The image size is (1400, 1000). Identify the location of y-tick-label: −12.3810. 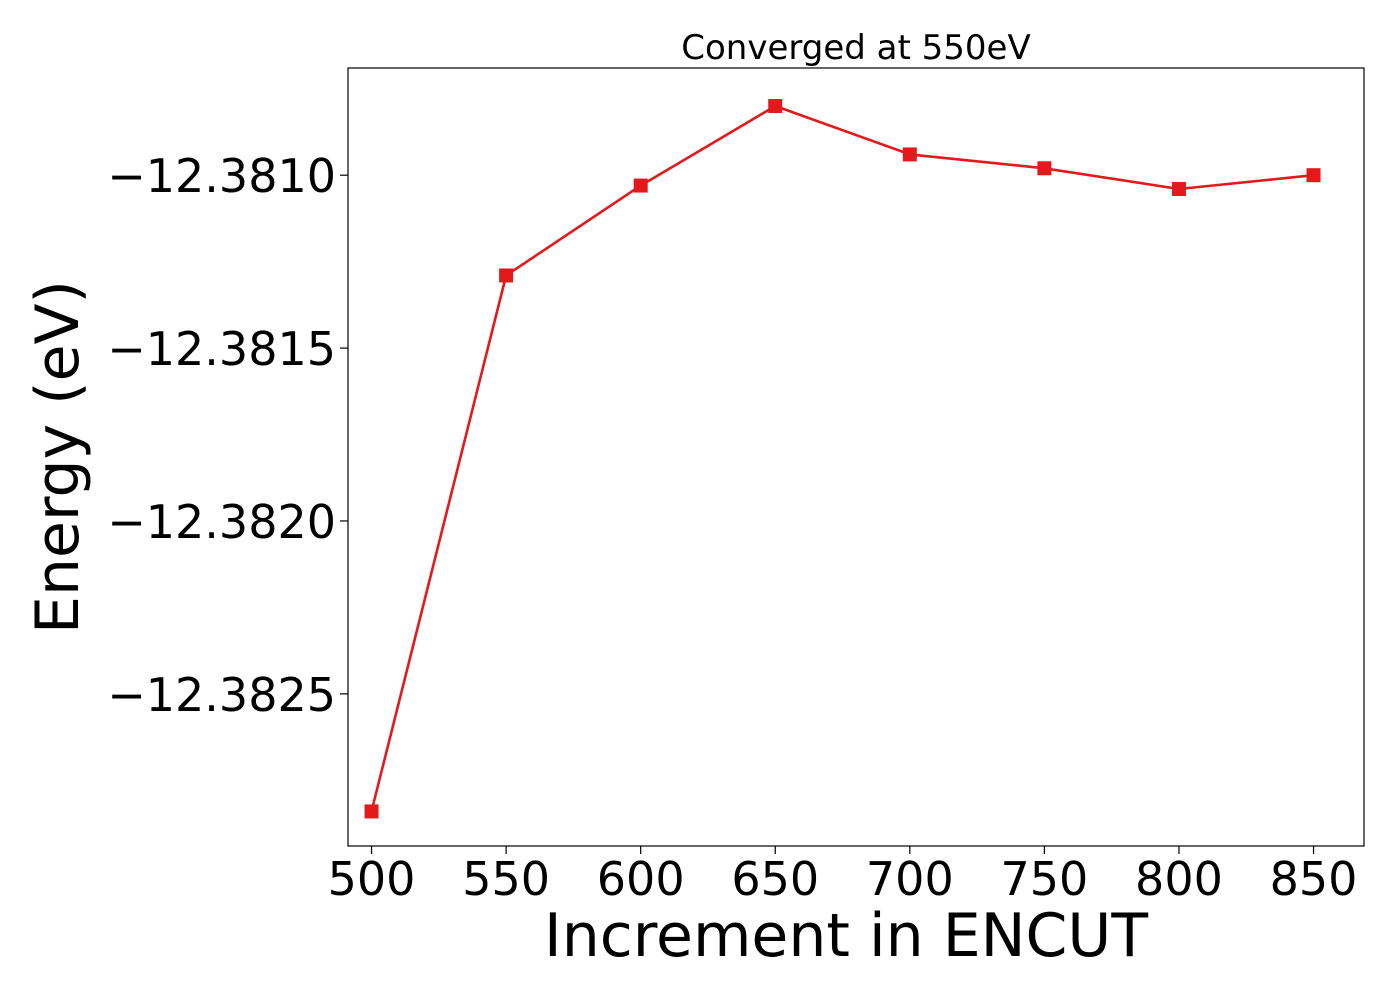
(221, 176).